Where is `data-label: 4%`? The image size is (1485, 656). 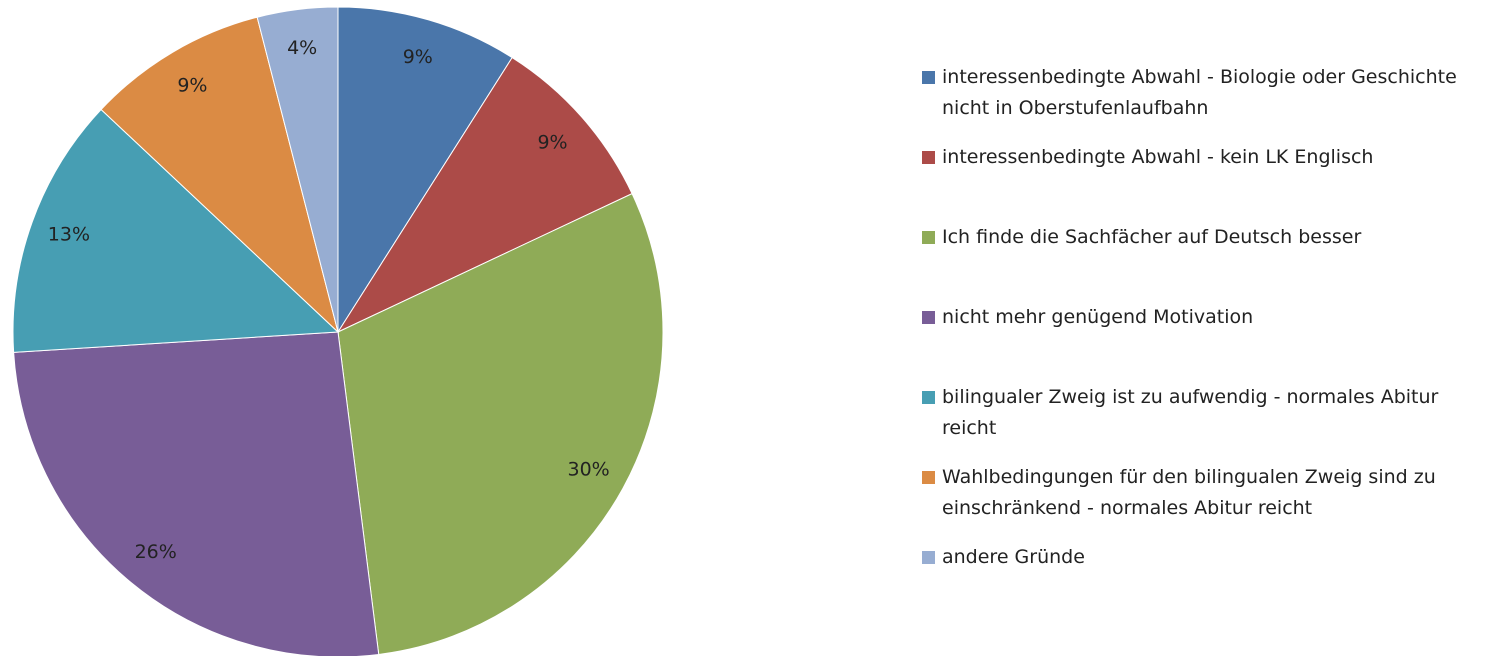
data-label: 4% is located at coordinates (302, 48).